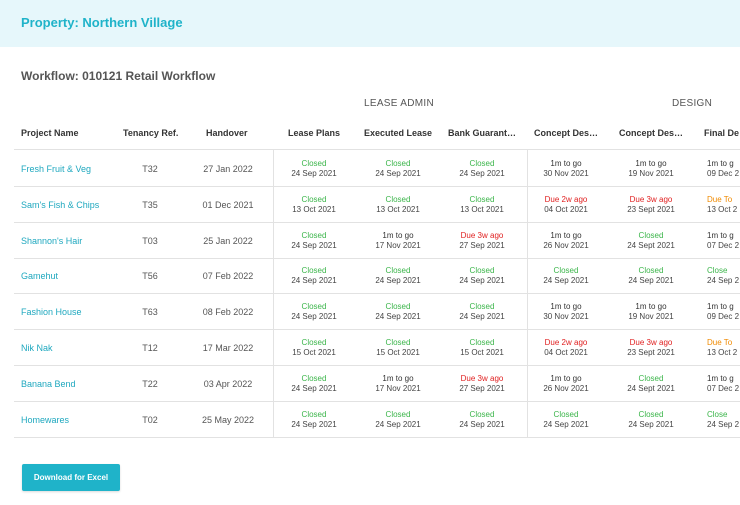 The image size is (740, 505). What do you see at coordinates (651, 245) in the screenshot?
I see `status-date: 24 Sept 2021` at bounding box center [651, 245].